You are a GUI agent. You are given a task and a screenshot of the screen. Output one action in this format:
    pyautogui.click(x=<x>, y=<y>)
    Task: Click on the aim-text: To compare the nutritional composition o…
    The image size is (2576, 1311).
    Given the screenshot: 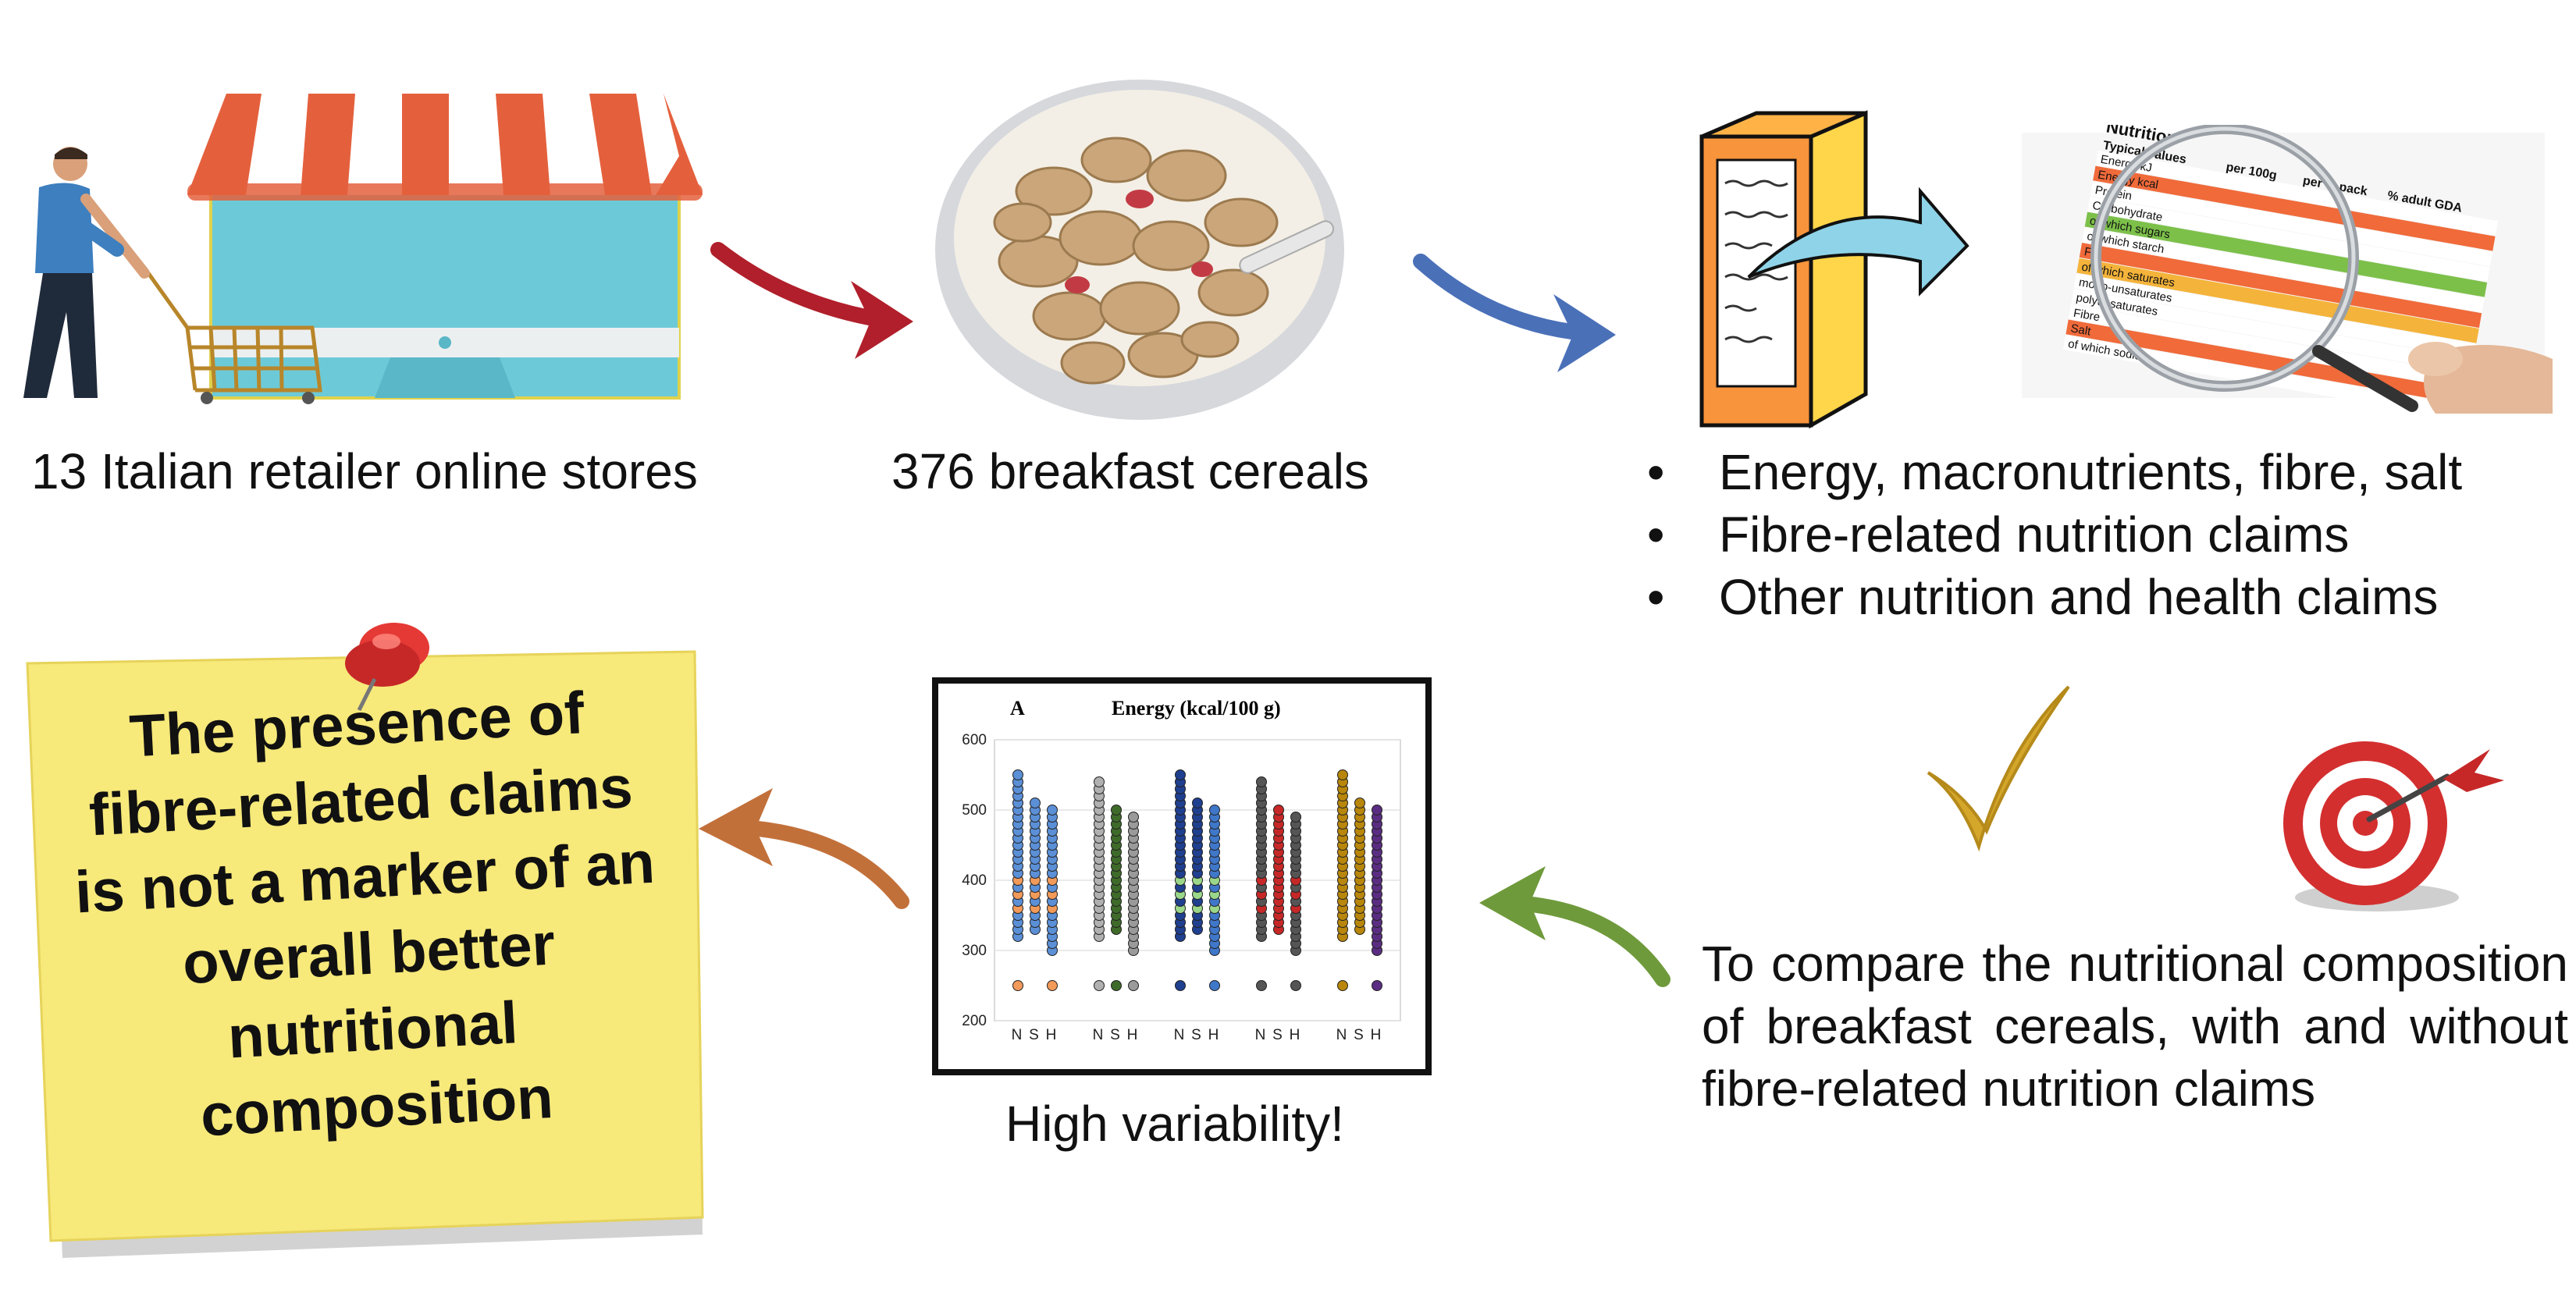 What is the action you would take?
    pyautogui.click(x=2135, y=1027)
    